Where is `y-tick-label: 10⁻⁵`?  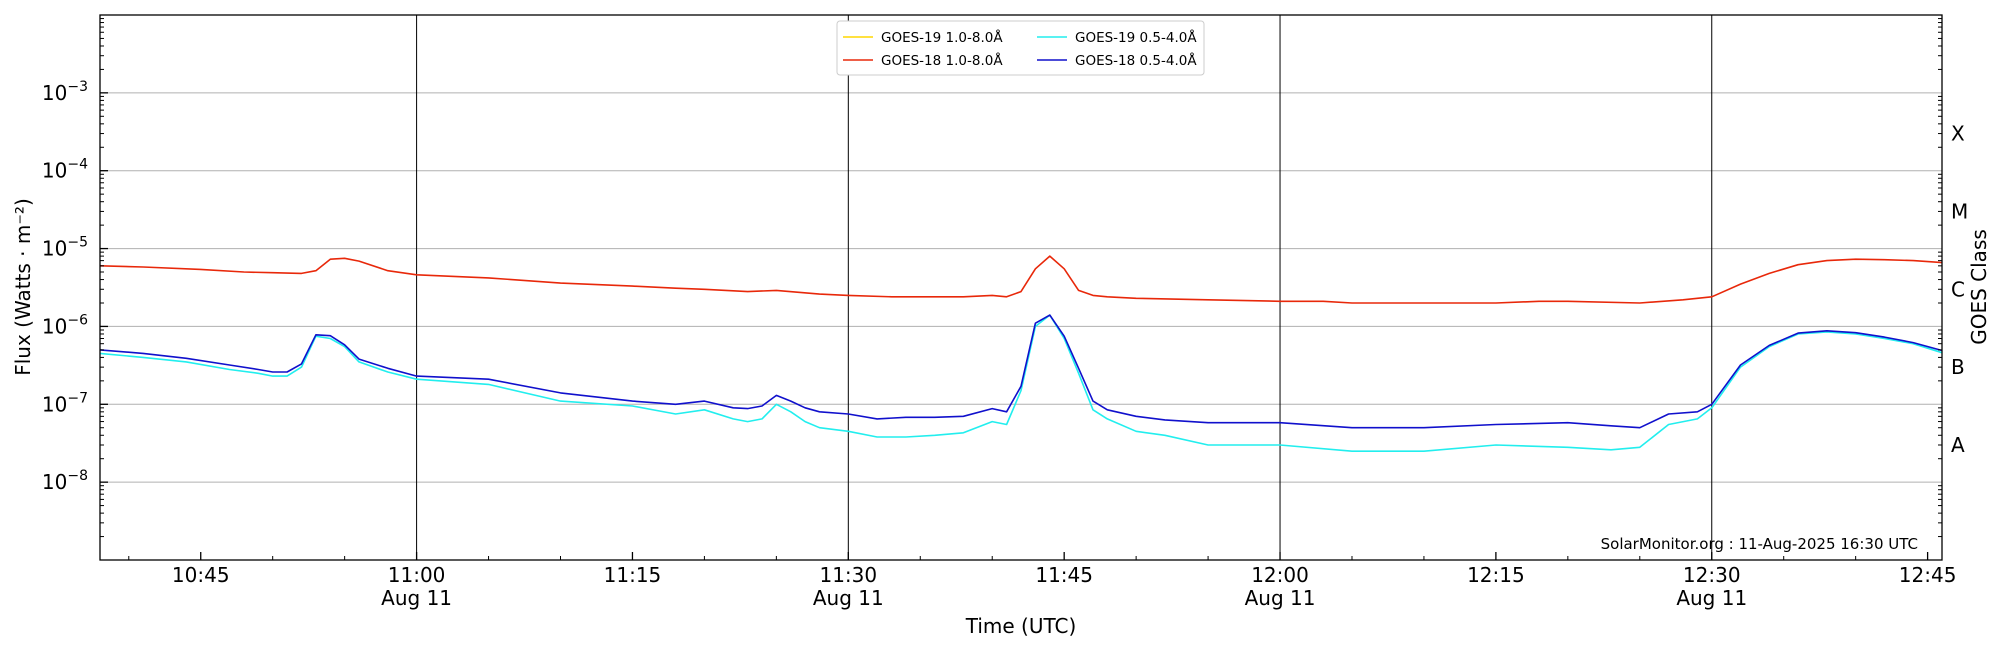
y-tick-label: 10⁻⁵ is located at coordinates (65, 248).